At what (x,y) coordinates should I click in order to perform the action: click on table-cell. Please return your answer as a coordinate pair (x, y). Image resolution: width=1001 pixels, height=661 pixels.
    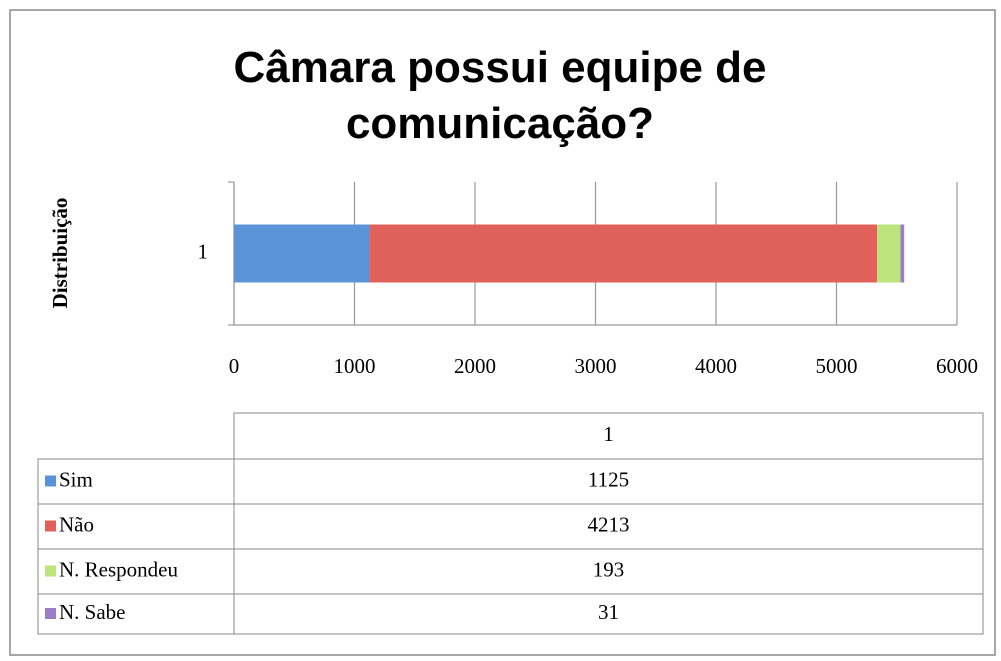
    Looking at the image, I should click on (608, 614).